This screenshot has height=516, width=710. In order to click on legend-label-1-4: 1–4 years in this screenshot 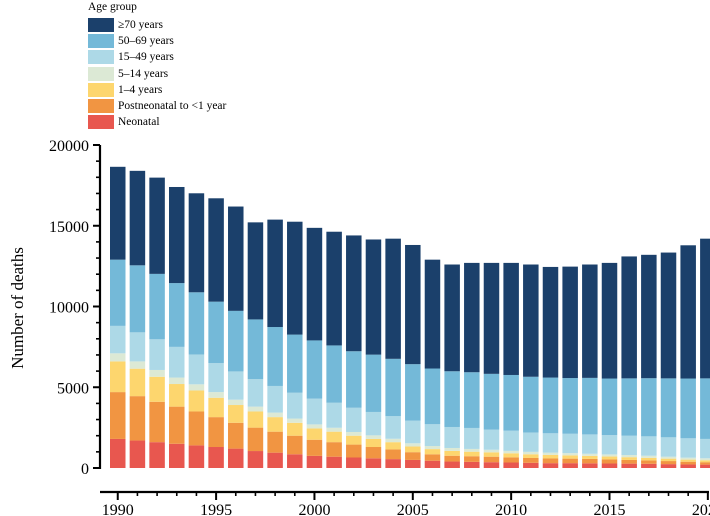, I will do `click(140, 89)`.